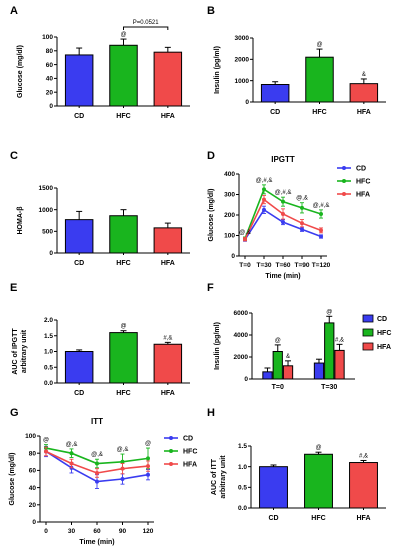 This screenshot has height=550, width=406. I want to click on panel-label: F, so click(210, 288).